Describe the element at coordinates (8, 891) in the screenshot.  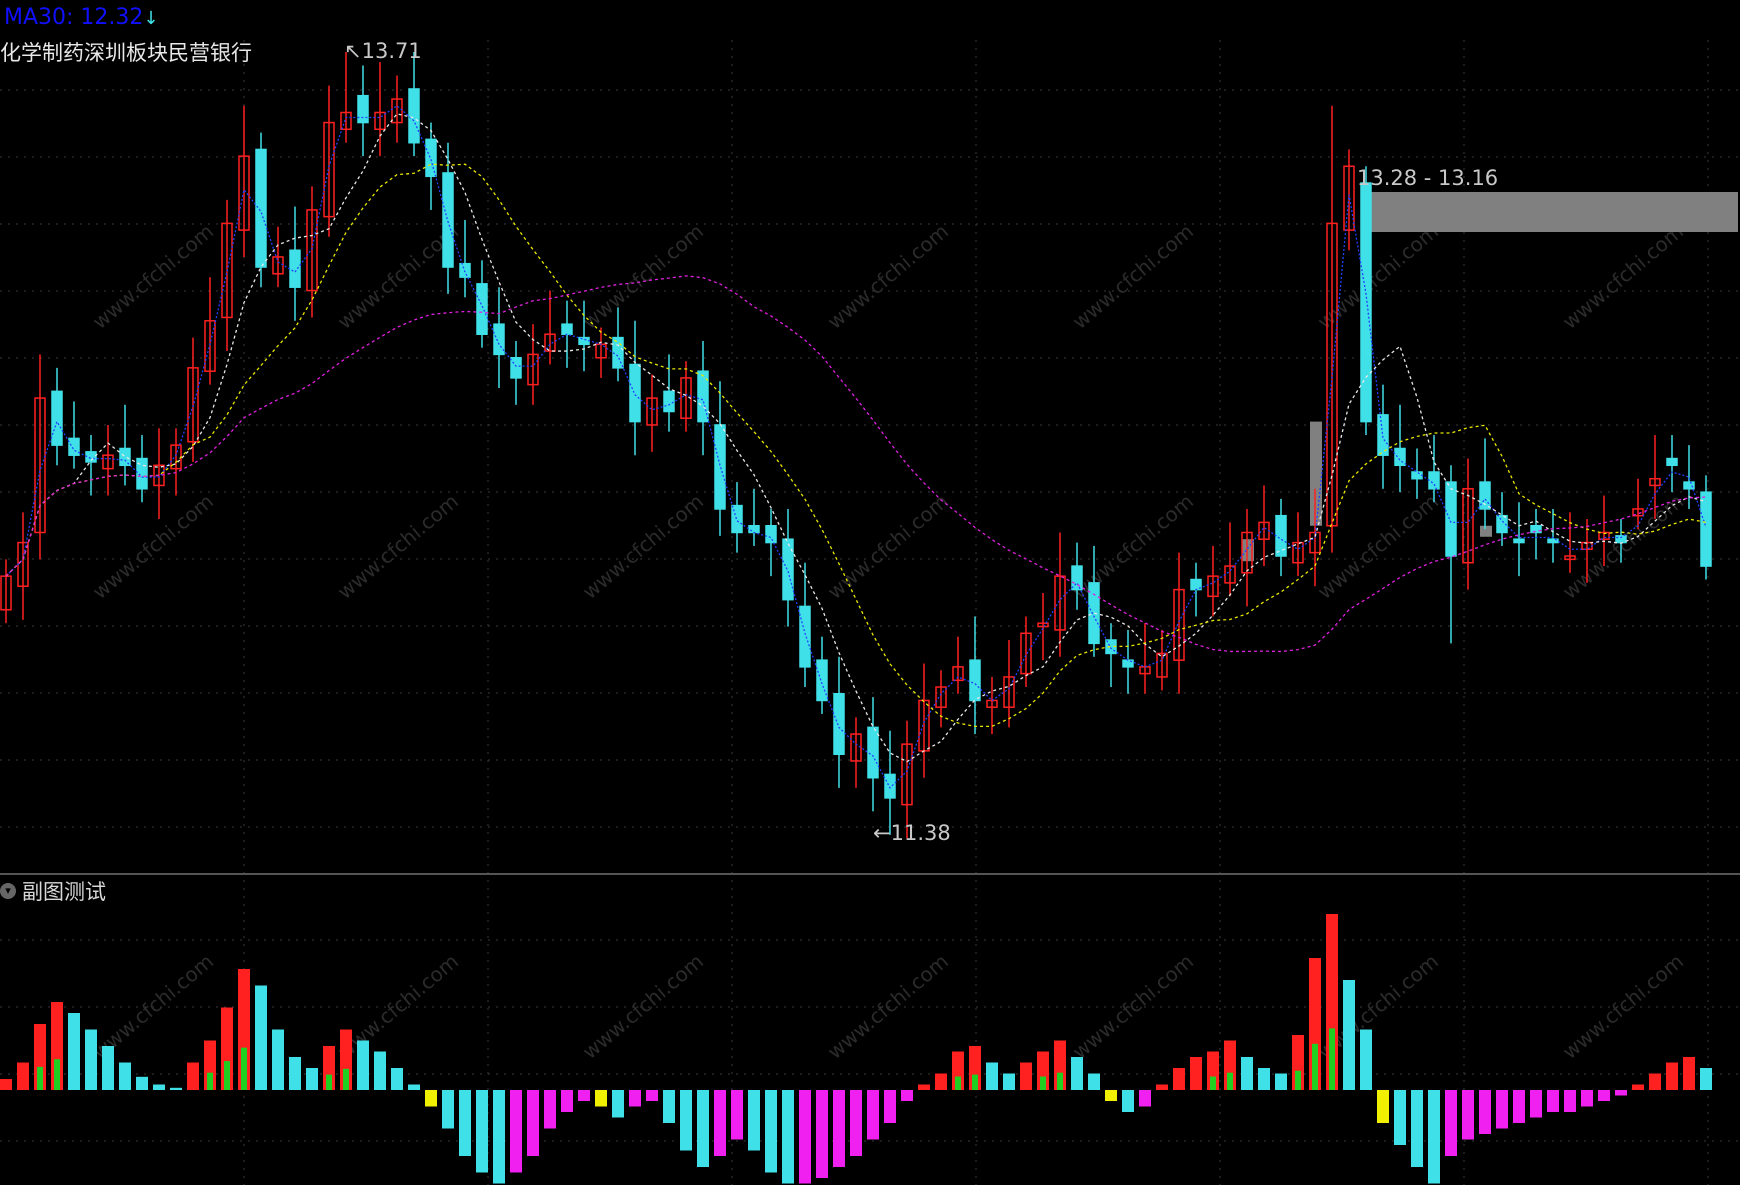
I see `chevron-down-icon: ▾` at that location.